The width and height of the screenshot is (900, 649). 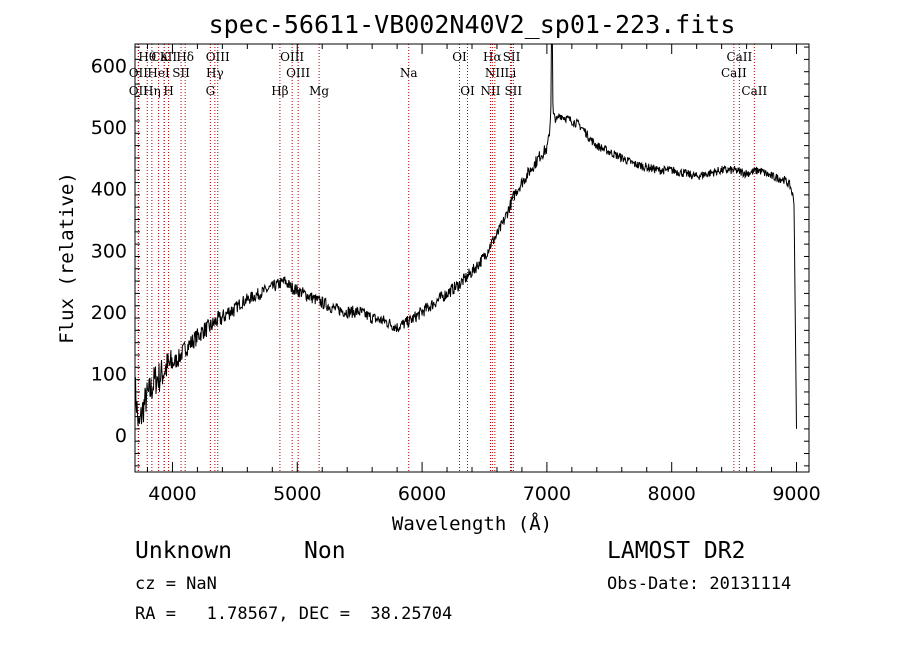 What do you see at coordinates (183, 551) in the screenshot?
I see `object-class: Unknown` at bounding box center [183, 551].